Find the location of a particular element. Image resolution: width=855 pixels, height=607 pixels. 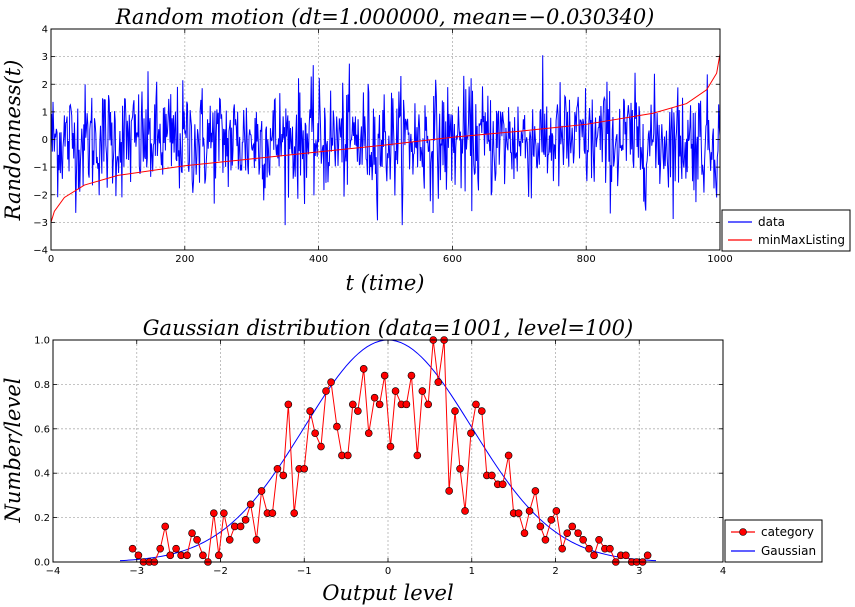

chart1-ytick-label: −2 is located at coordinates (40, 195).